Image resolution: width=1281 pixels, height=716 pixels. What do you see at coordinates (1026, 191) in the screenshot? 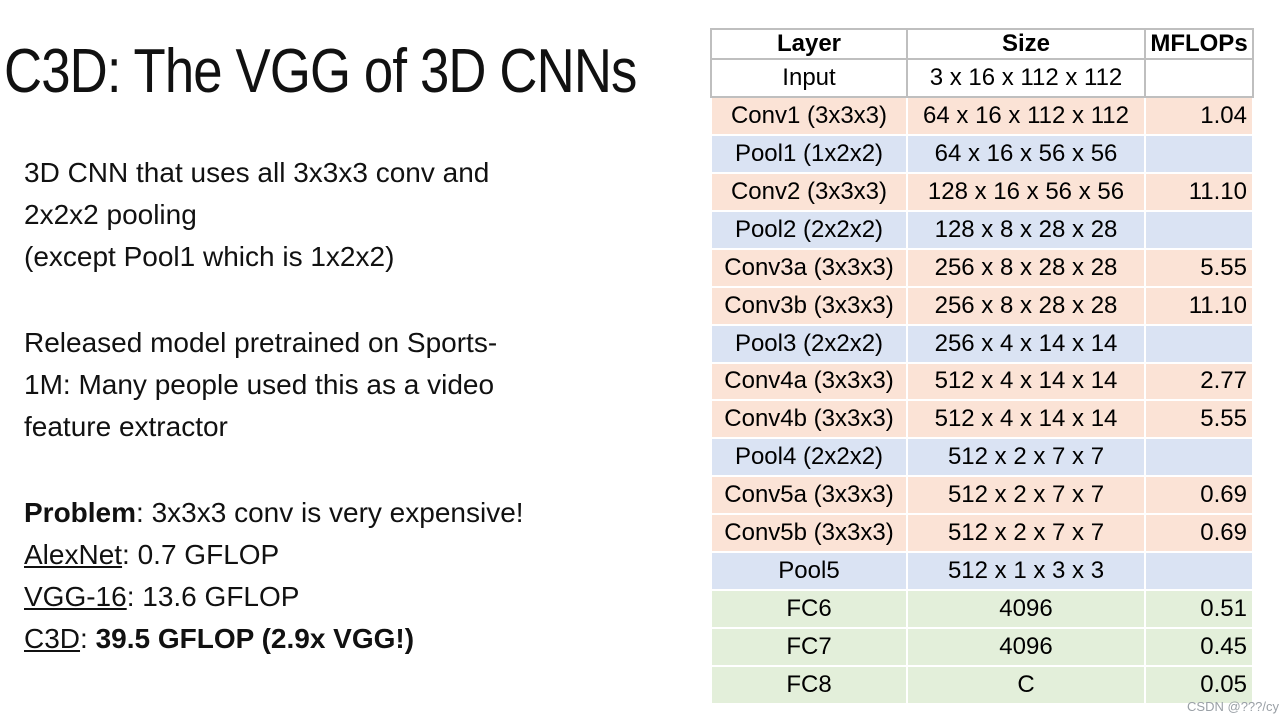
I see `size-cell: 128 x 16 x 56 x 56` at bounding box center [1026, 191].